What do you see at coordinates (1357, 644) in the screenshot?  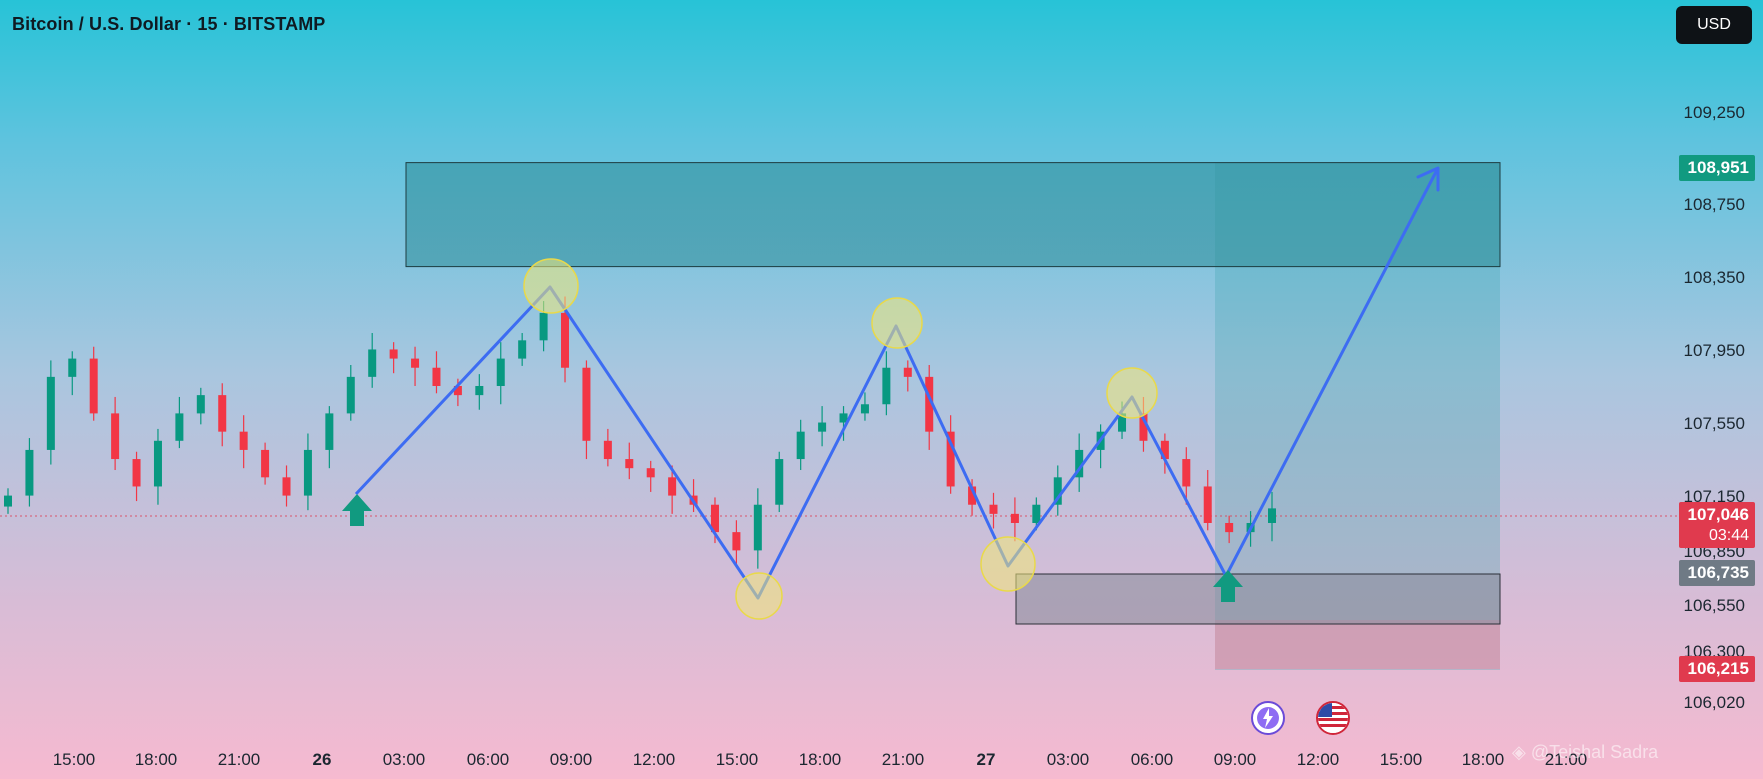 I see `stop-zone` at bounding box center [1357, 644].